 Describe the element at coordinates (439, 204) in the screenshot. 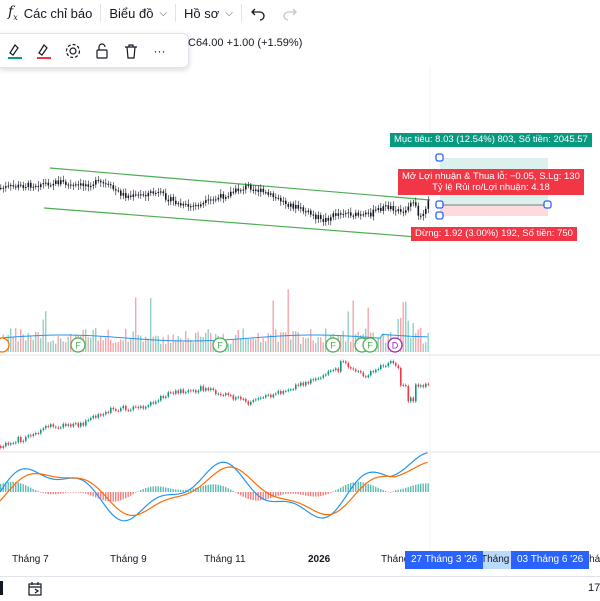

I see `entry-handle` at that location.